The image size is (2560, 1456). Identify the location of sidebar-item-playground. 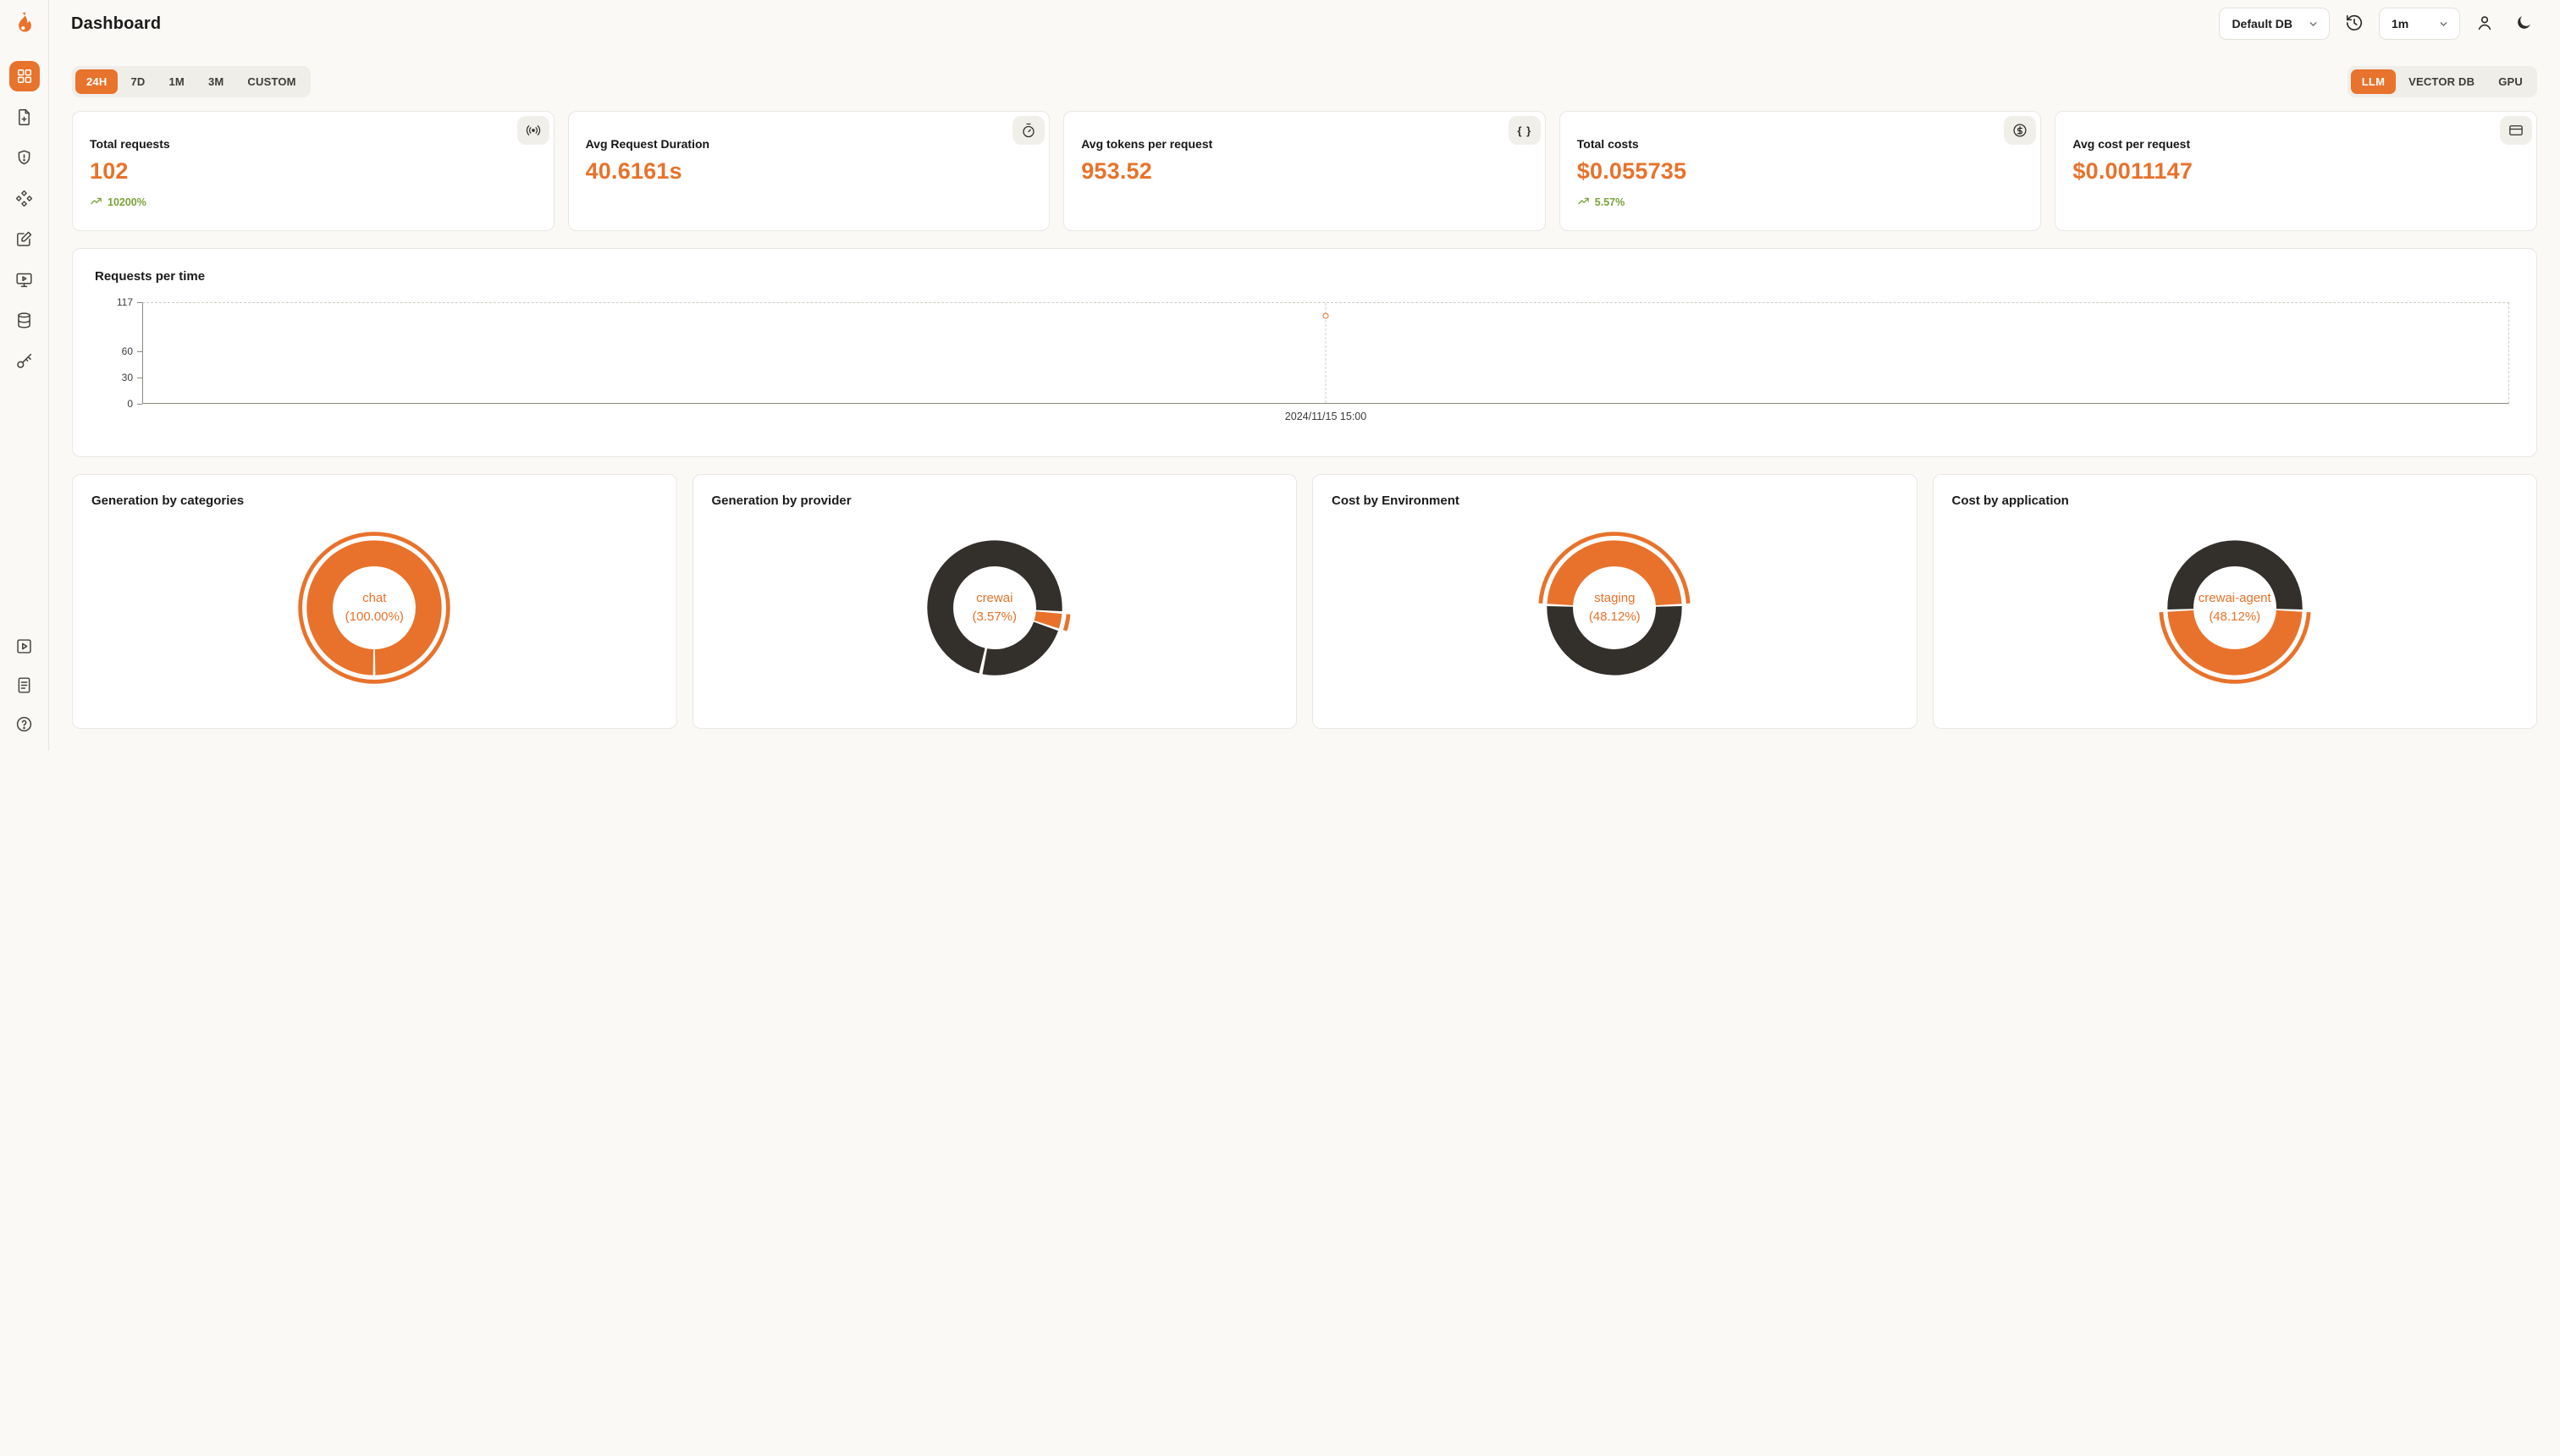
(24, 279).